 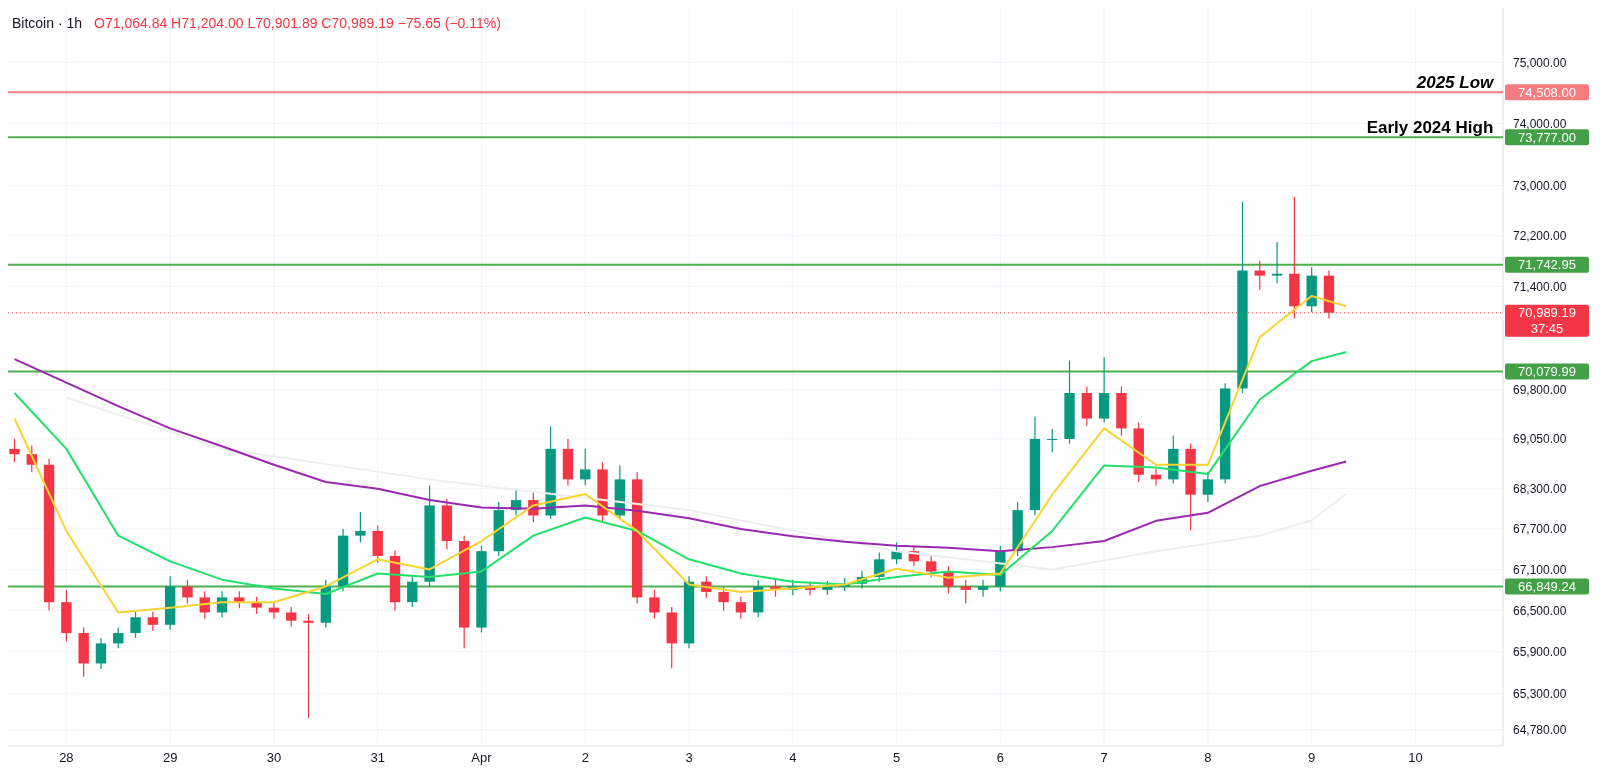 What do you see at coordinates (1547, 587) in the screenshot?
I see `ref-line-label: 66,849.24` at bounding box center [1547, 587].